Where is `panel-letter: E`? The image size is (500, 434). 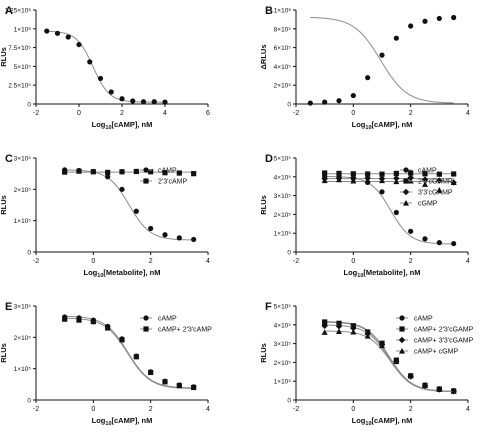 panel-letter: E is located at coordinates (8, 307).